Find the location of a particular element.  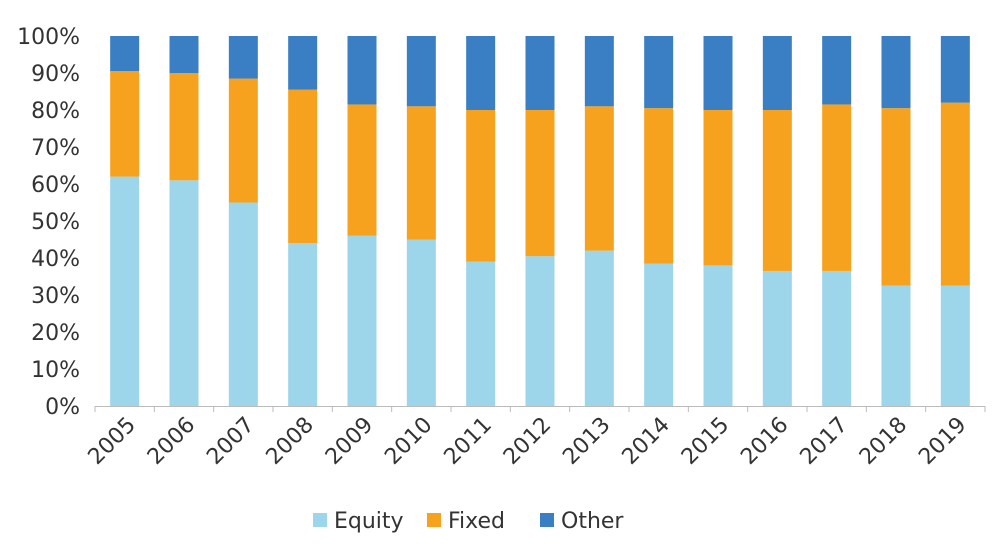

bar-fixed-2006 is located at coordinates (184, 127).